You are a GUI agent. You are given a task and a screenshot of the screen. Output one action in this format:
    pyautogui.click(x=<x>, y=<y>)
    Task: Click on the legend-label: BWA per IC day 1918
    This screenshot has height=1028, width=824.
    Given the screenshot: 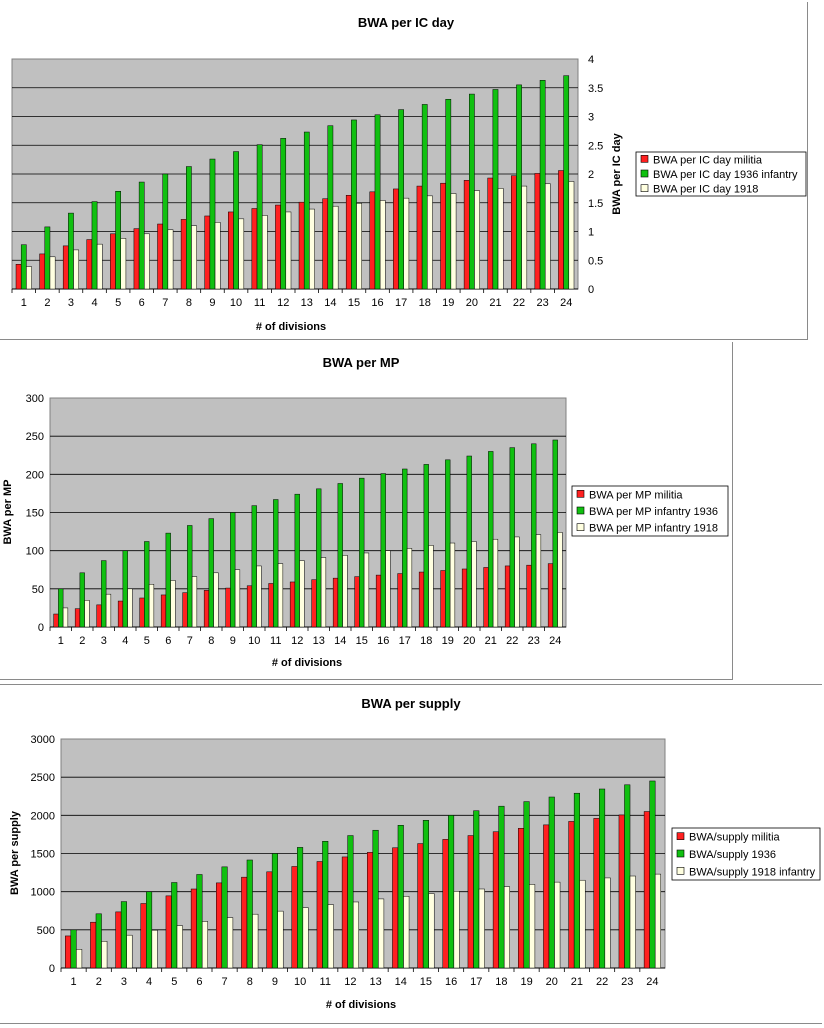 What is the action you would take?
    pyautogui.click(x=705, y=190)
    